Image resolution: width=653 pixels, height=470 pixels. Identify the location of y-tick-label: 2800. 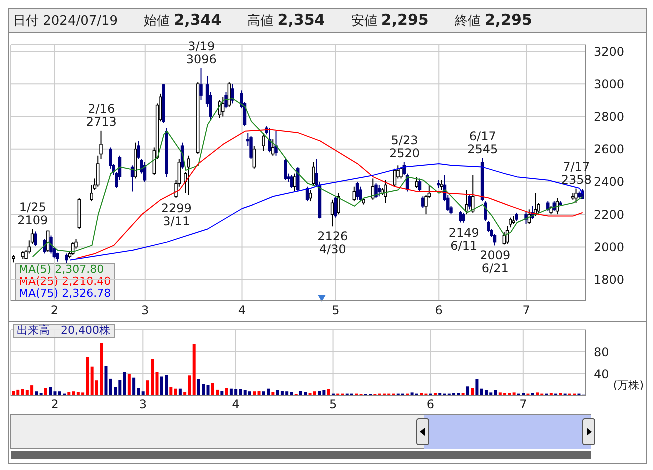
(609, 117).